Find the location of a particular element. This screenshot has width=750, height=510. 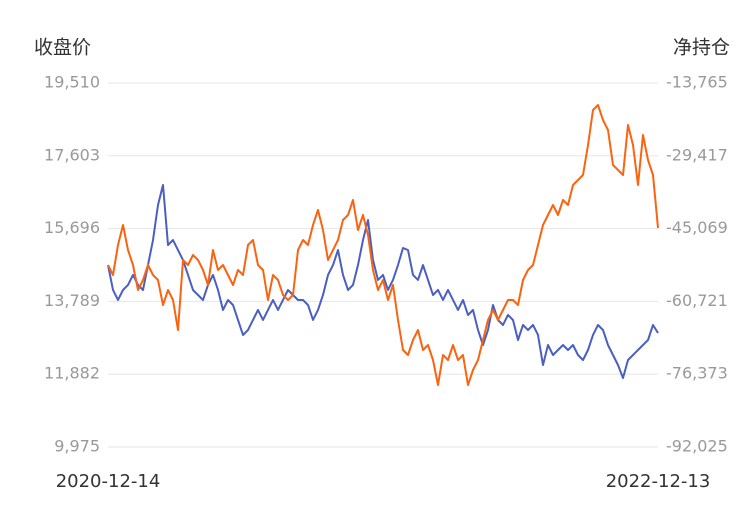

y-tick-label: 15,696 is located at coordinates (72, 227).